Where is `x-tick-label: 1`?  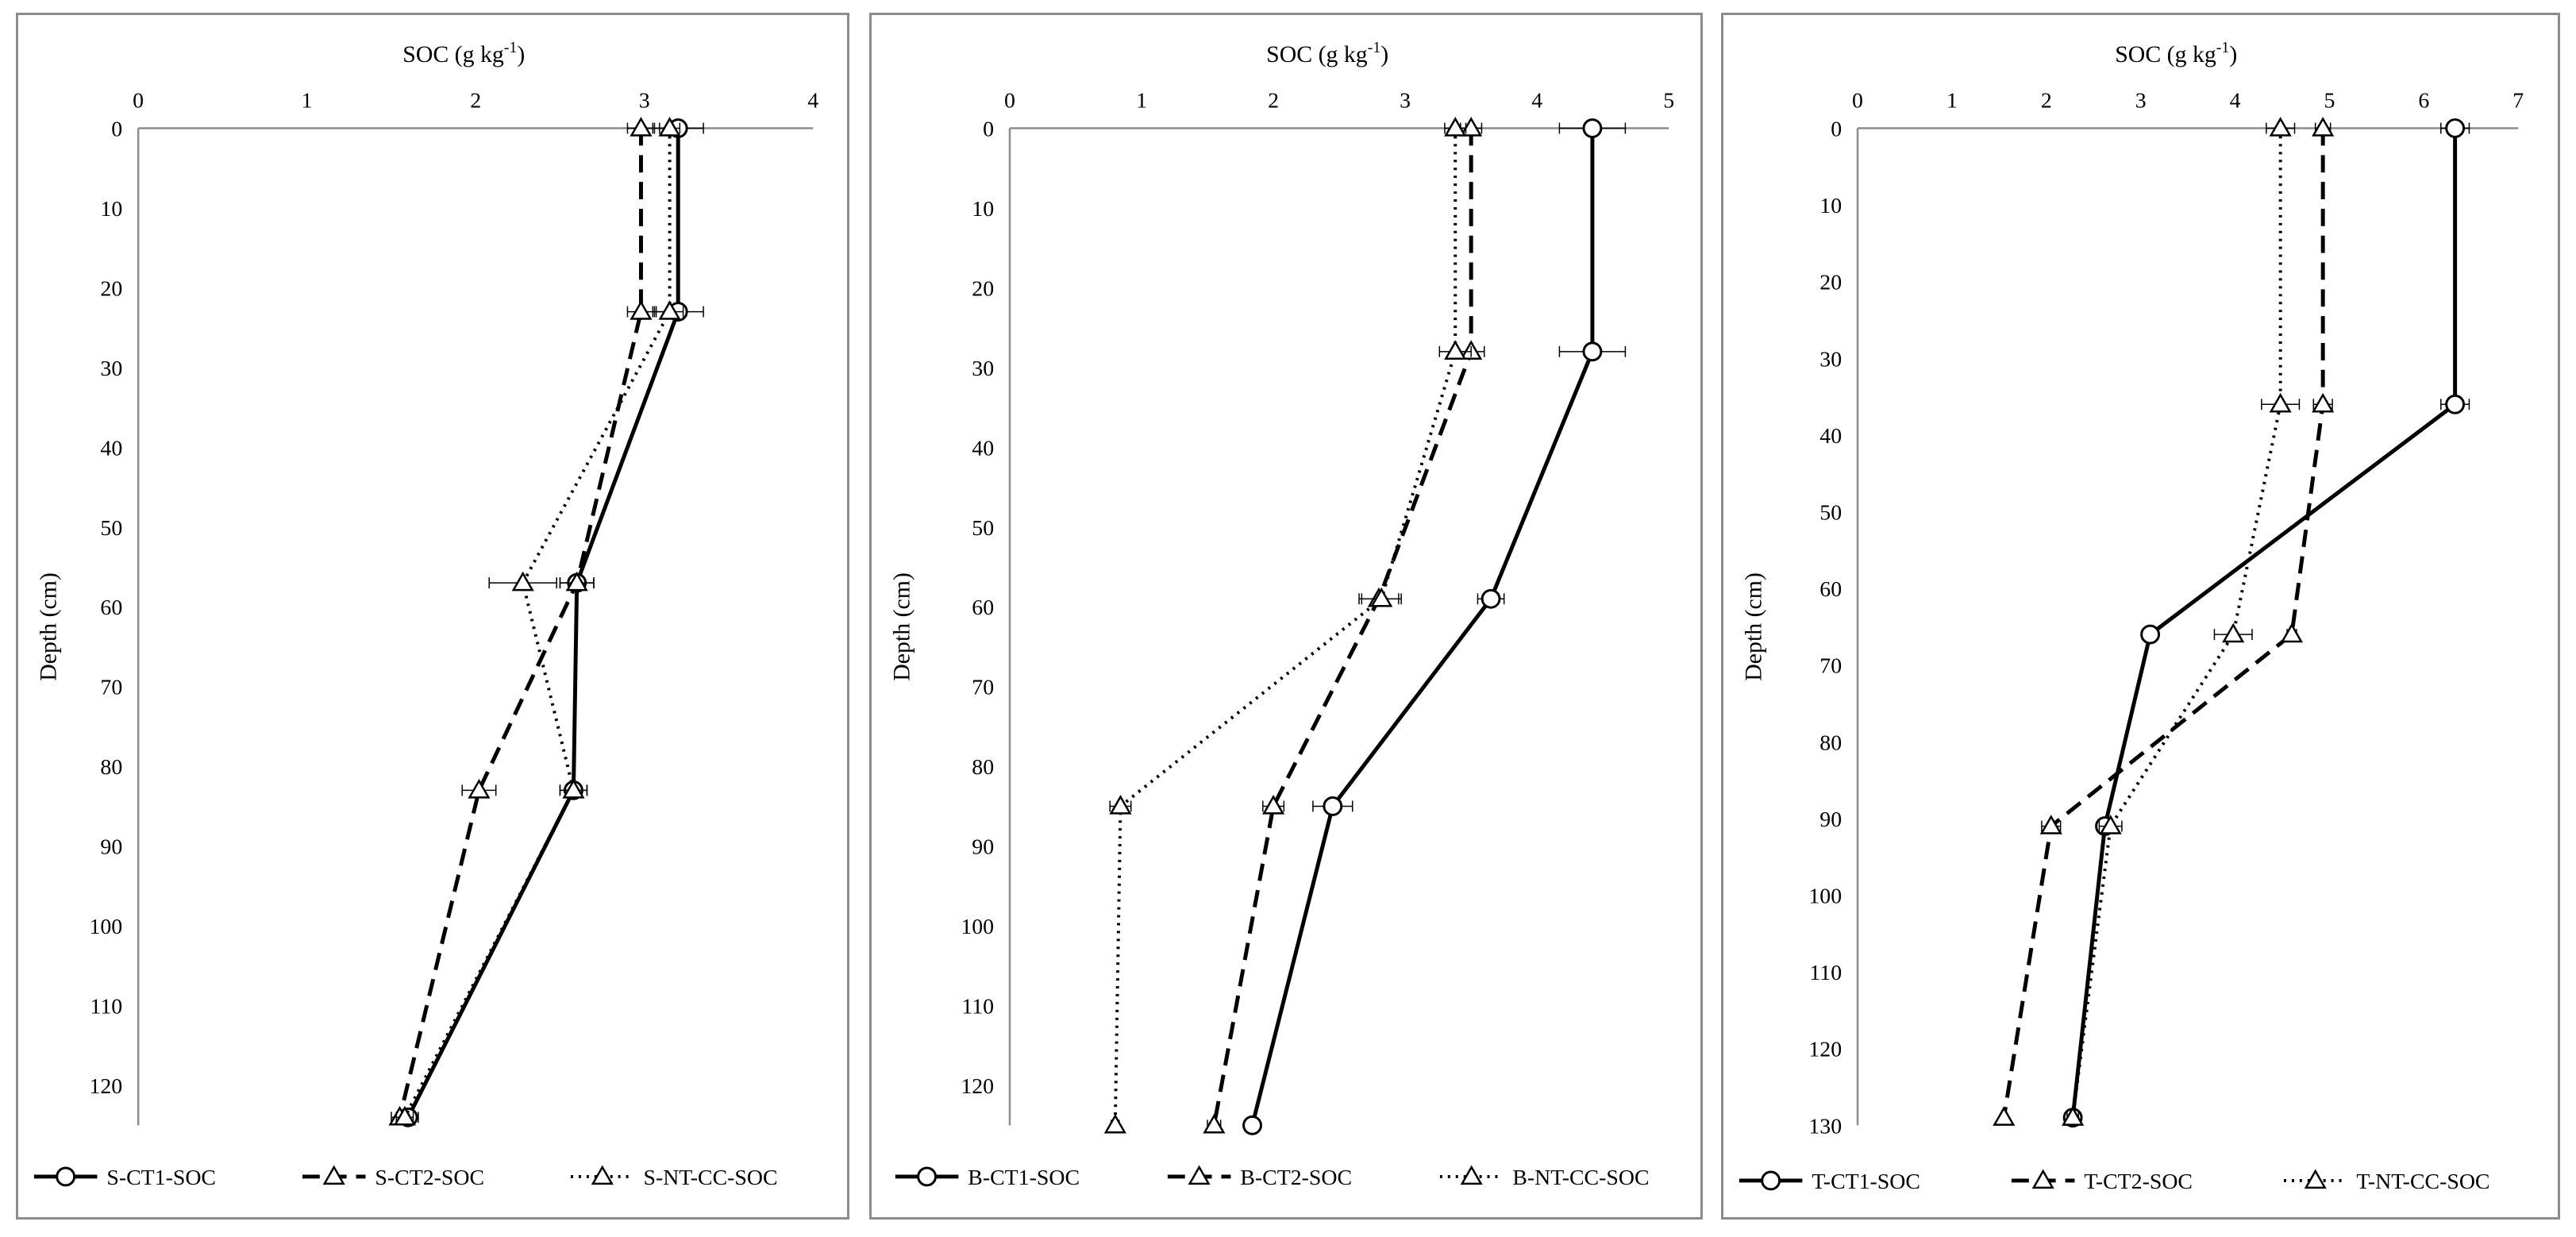
x-tick-label: 1 is located at coordinates (307, 101).